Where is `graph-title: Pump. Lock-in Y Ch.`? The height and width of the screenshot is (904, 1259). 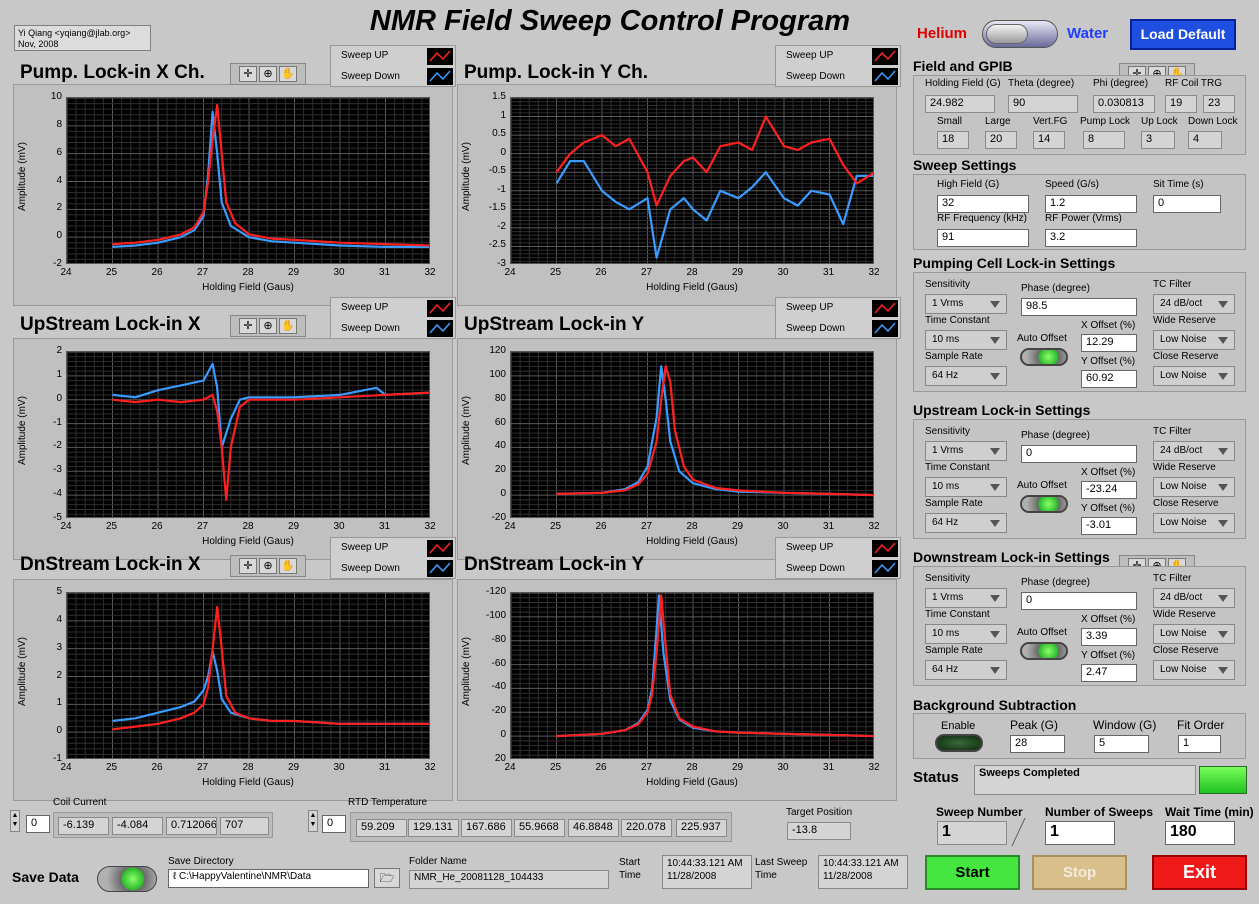
graph-title: Pump. Lock-in Y Ch. is located at coordinates (556, 72).